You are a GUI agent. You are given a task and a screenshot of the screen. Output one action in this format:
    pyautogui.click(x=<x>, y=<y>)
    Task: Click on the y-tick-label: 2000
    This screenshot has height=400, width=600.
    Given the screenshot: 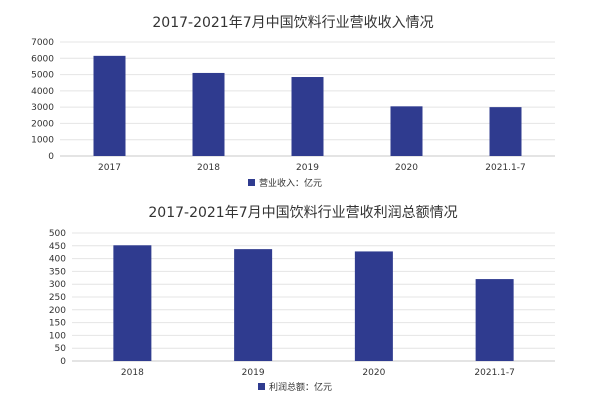 What is the action you would take?
    pyautogui.click(x=42, y=124)
    